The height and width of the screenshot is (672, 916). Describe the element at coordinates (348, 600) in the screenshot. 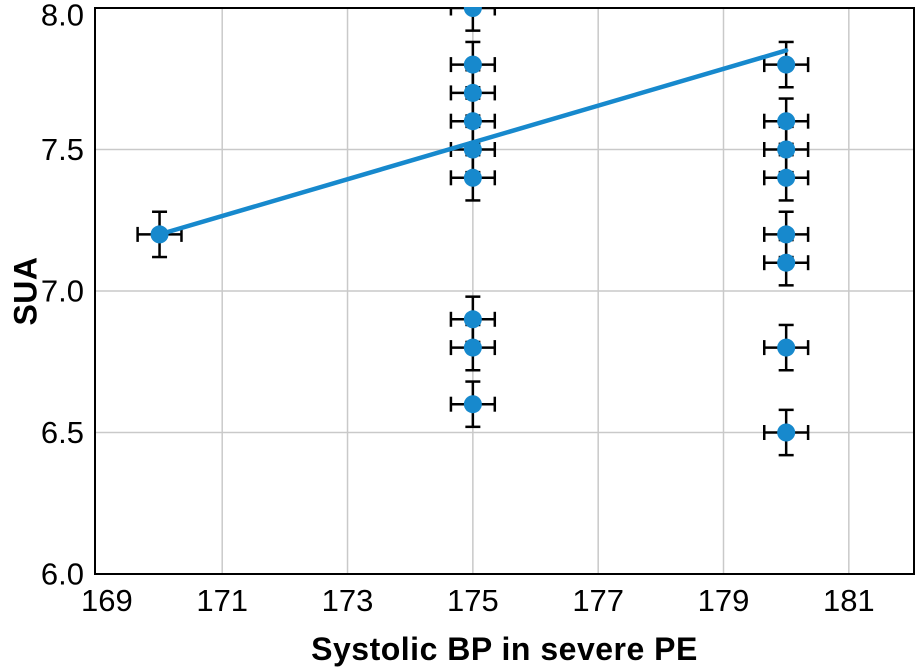

I see `x-tick-label: 173` at that location.